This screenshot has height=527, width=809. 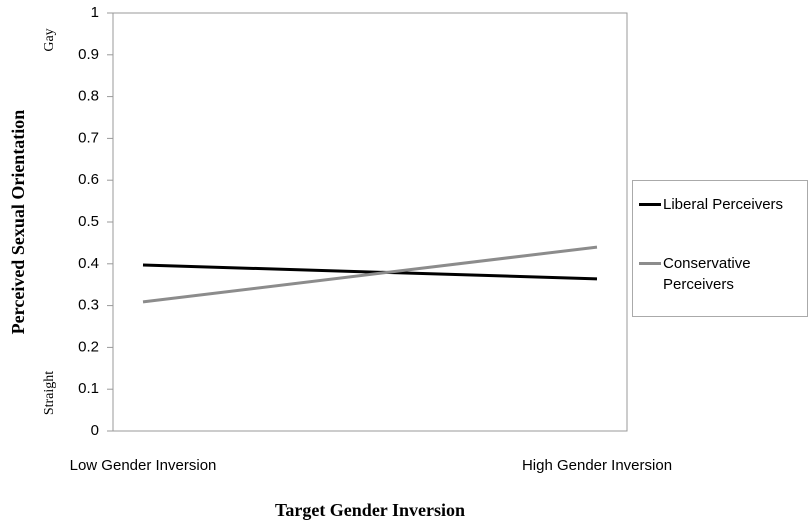 I want to click on x-tick-label: High Gender Inversion, so click(x=597, y=465).